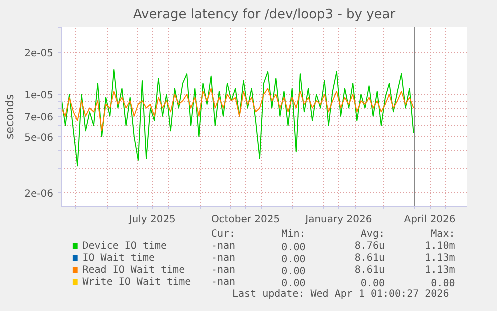 This screenshot has width=497, height=311. What do you see at coordinates (341, 294) in the screenshot?
I see `text: Last update: Wed Apr 1 01:00:27 2026` at bounding box center [341, 294].